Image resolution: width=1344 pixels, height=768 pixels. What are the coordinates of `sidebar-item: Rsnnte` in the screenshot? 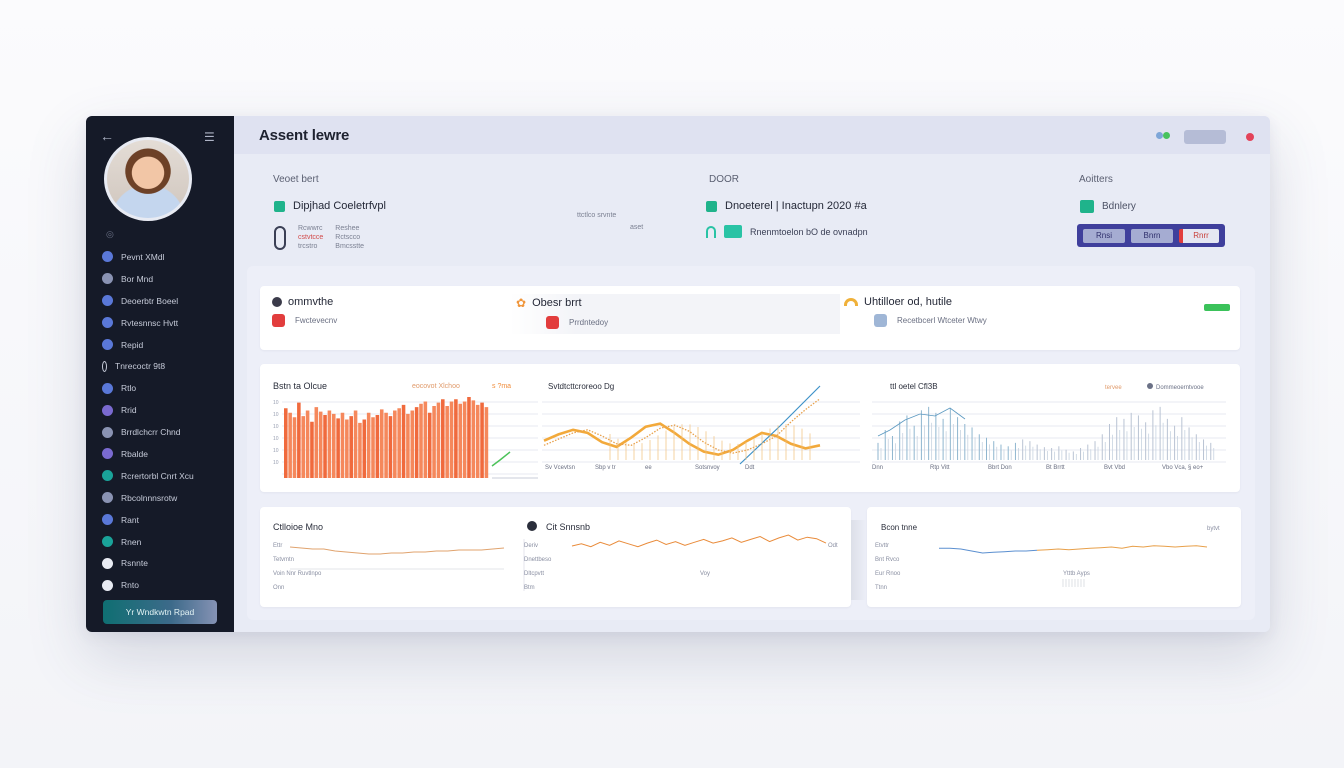 It's located at (164, 563).